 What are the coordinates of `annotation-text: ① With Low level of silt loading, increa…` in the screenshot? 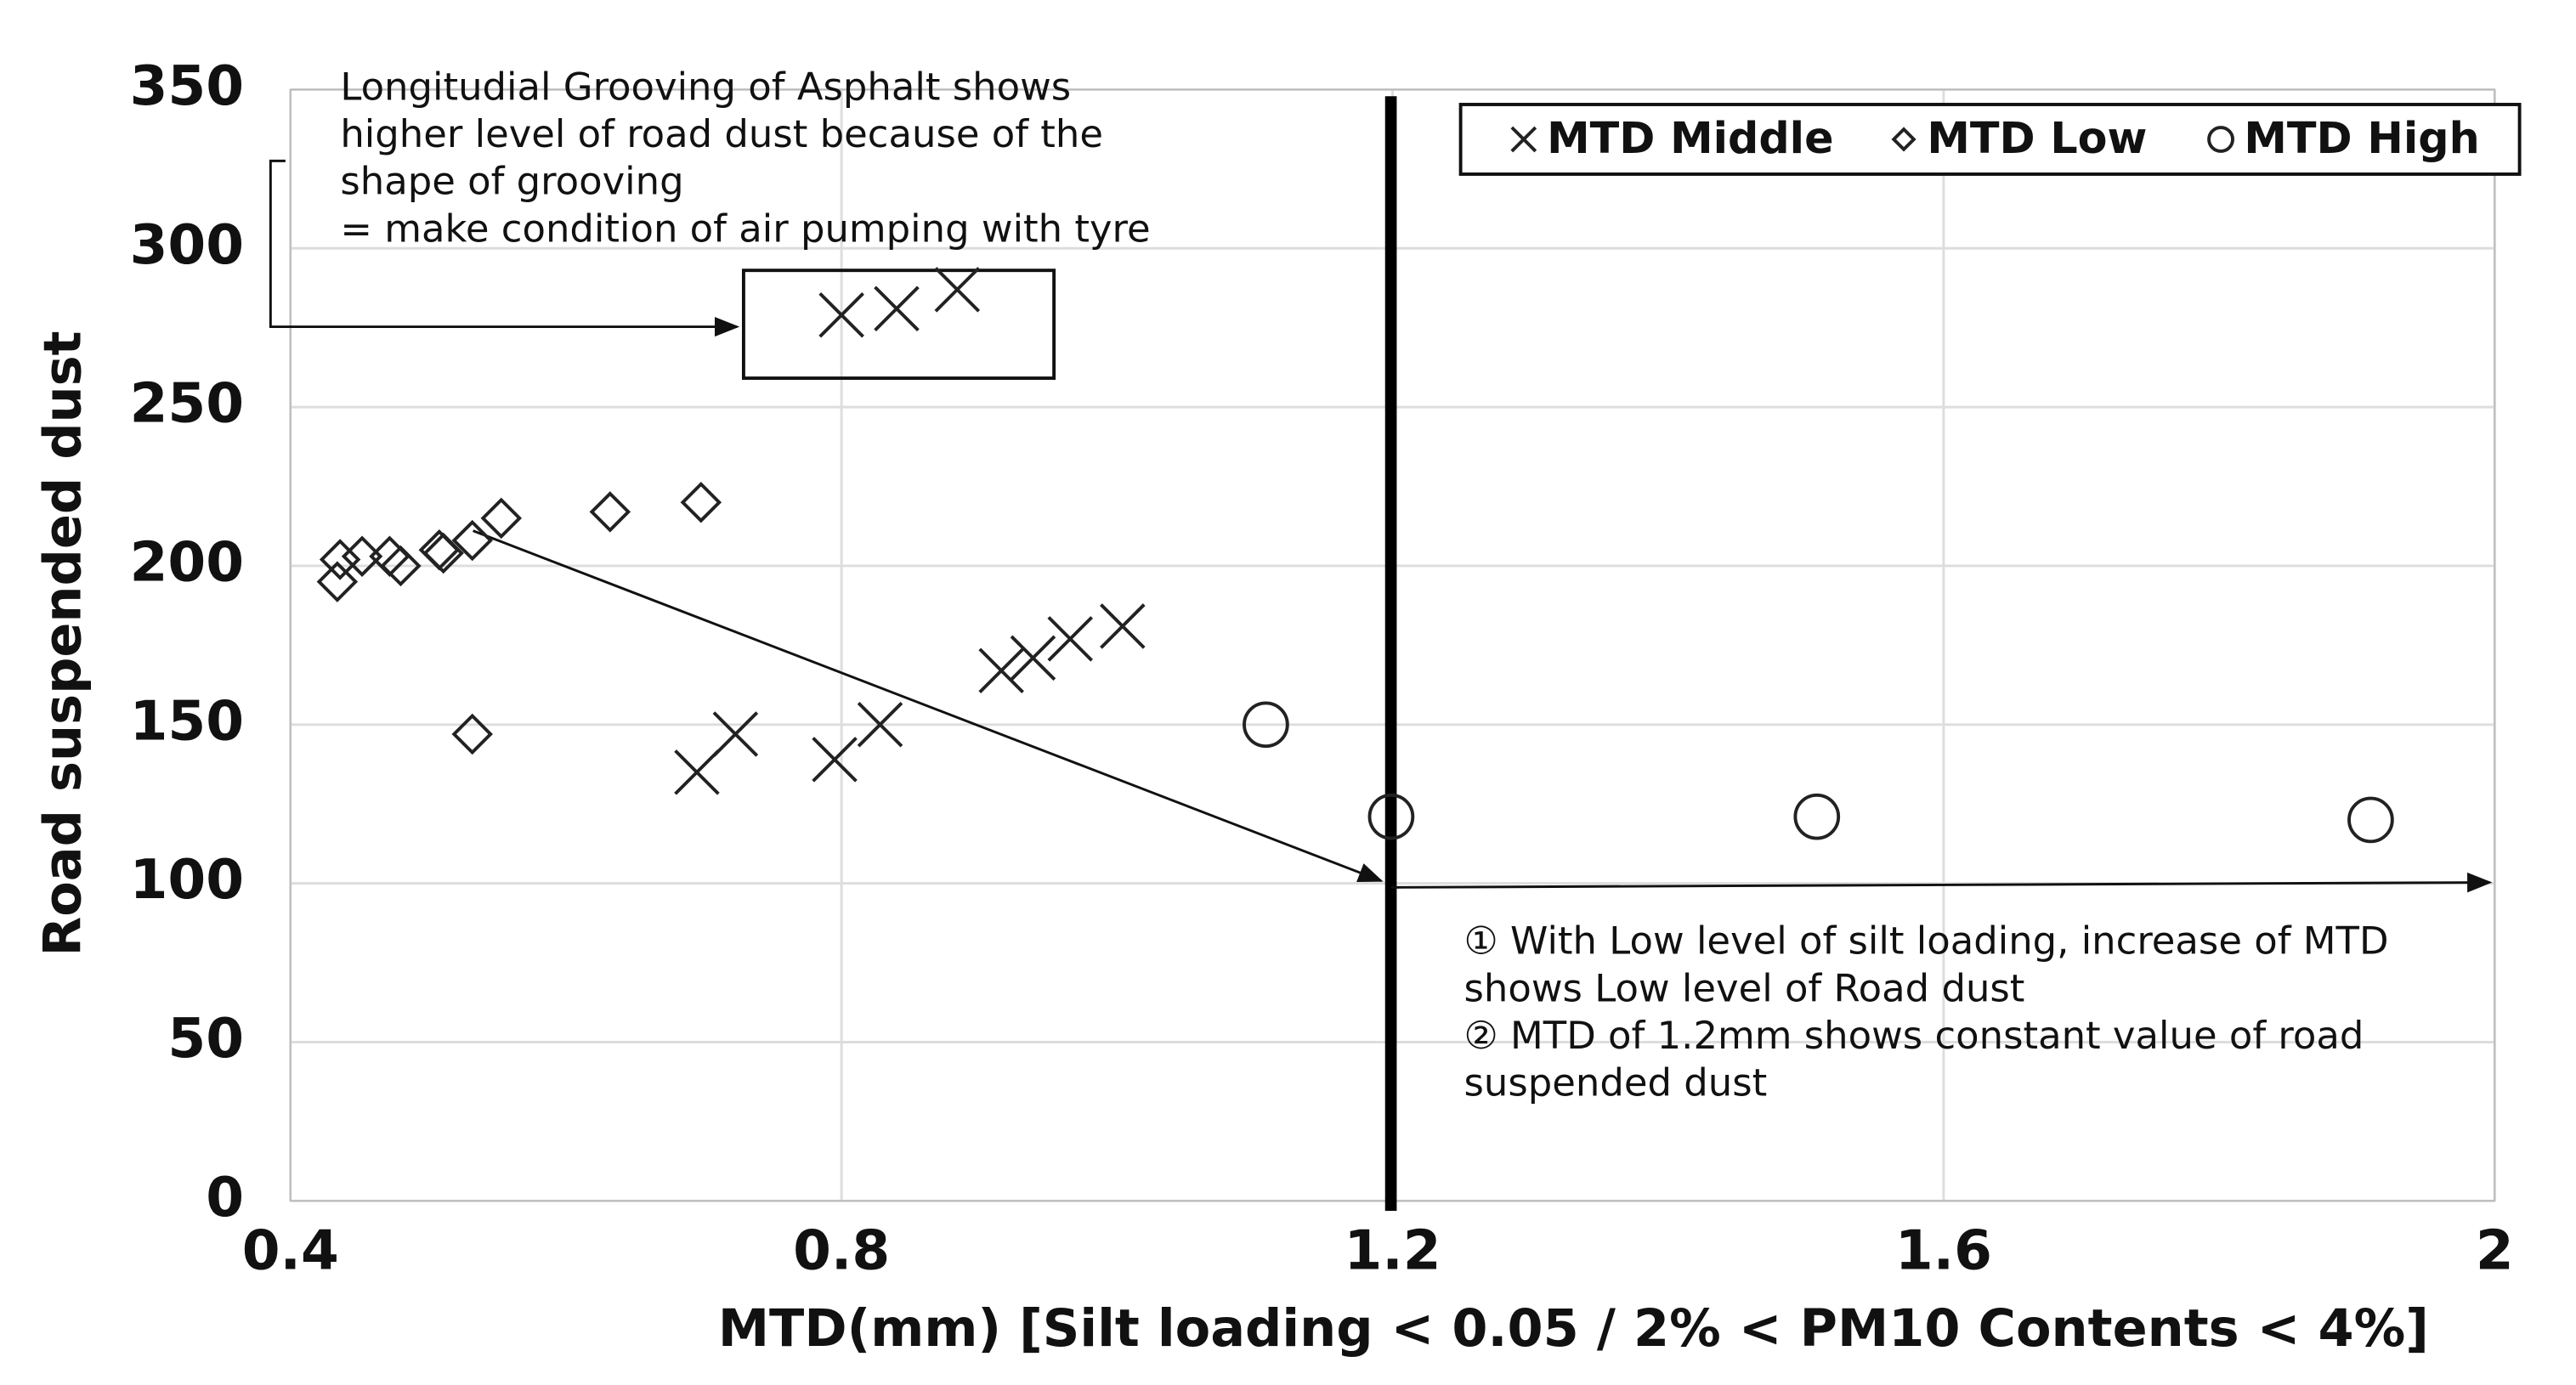 It's located at (1926, 942).